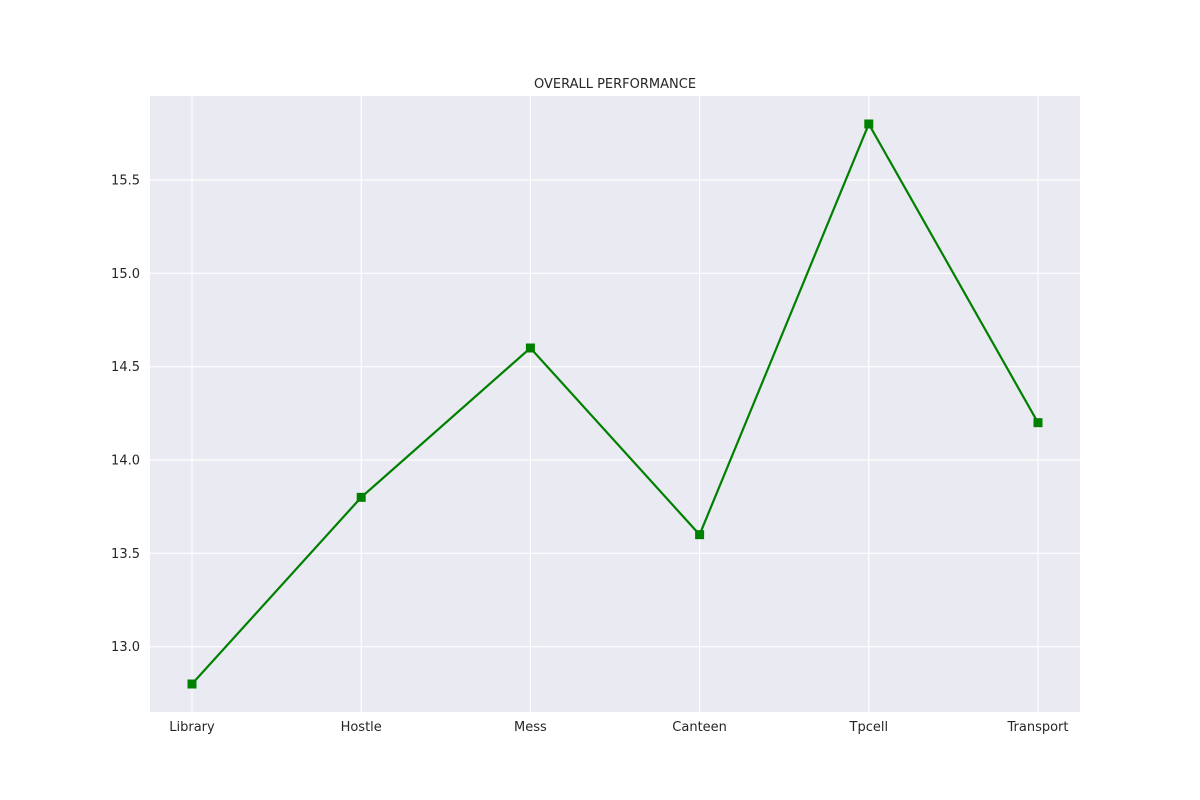  Describe the element at coordinates (361, 497) in the screenshot. I see `data-point-hostle` at that location.